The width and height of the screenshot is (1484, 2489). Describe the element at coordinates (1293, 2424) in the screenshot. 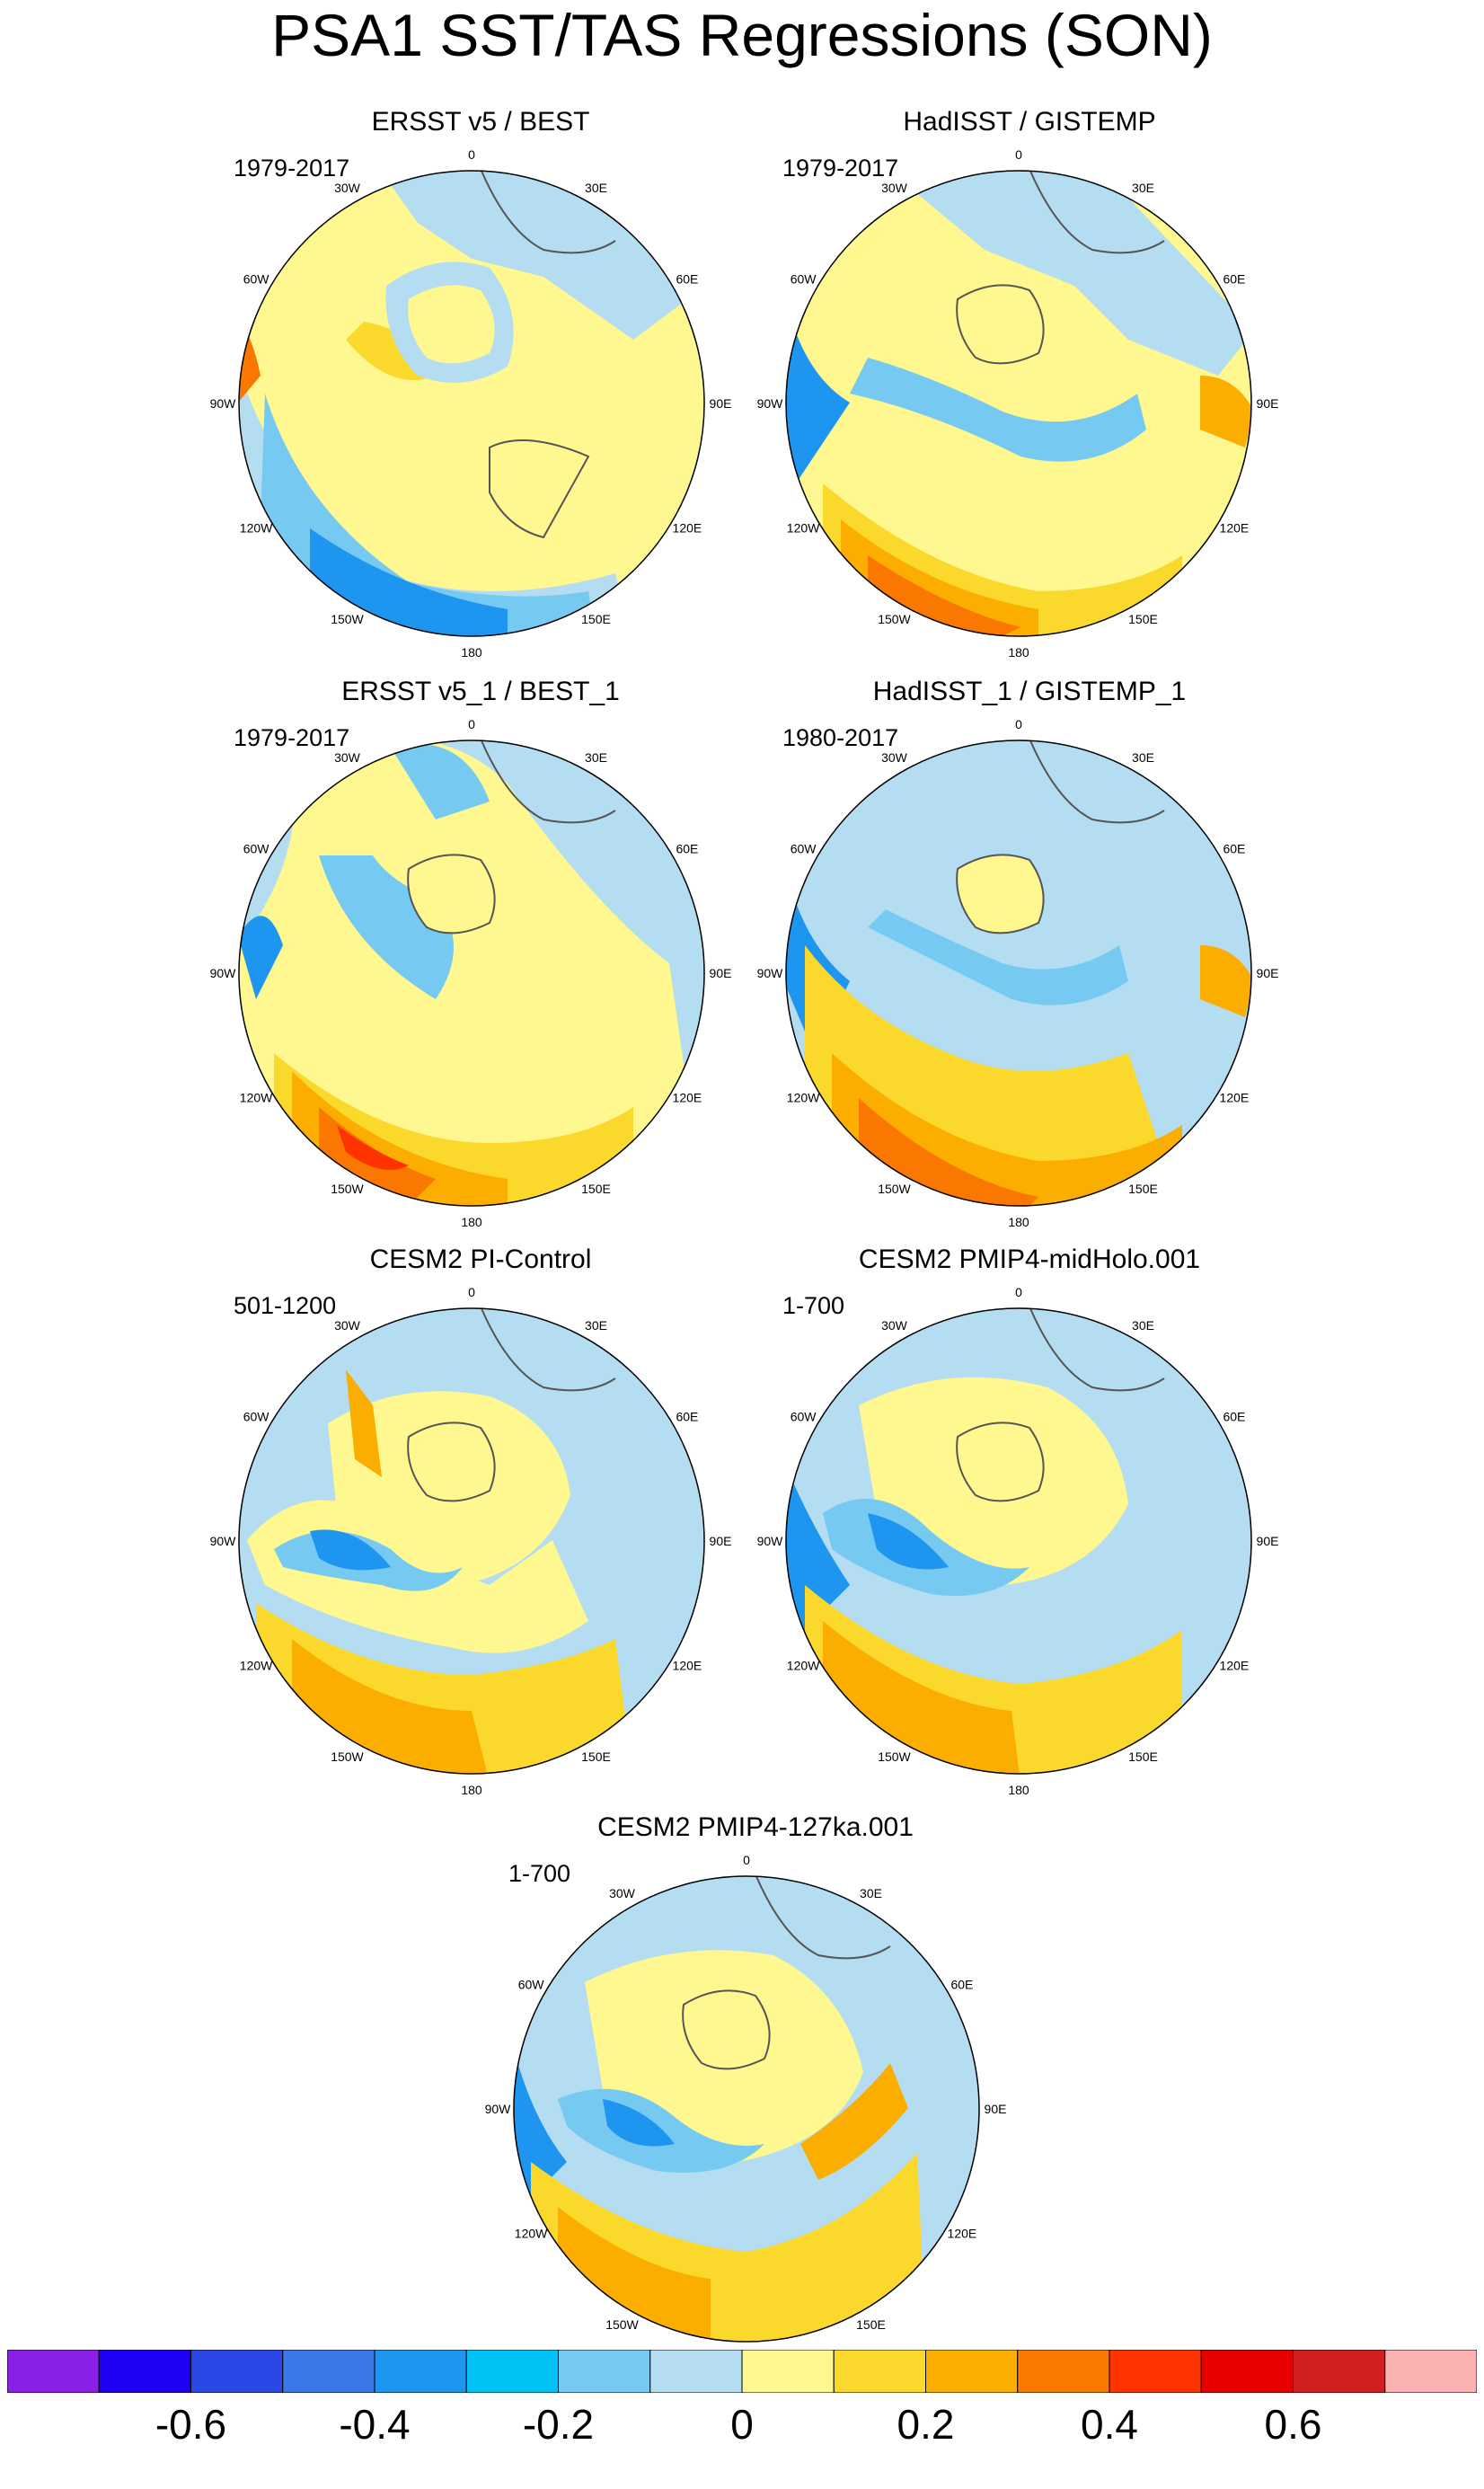

I see `colorbar-tick-label: 0.6` at that location.